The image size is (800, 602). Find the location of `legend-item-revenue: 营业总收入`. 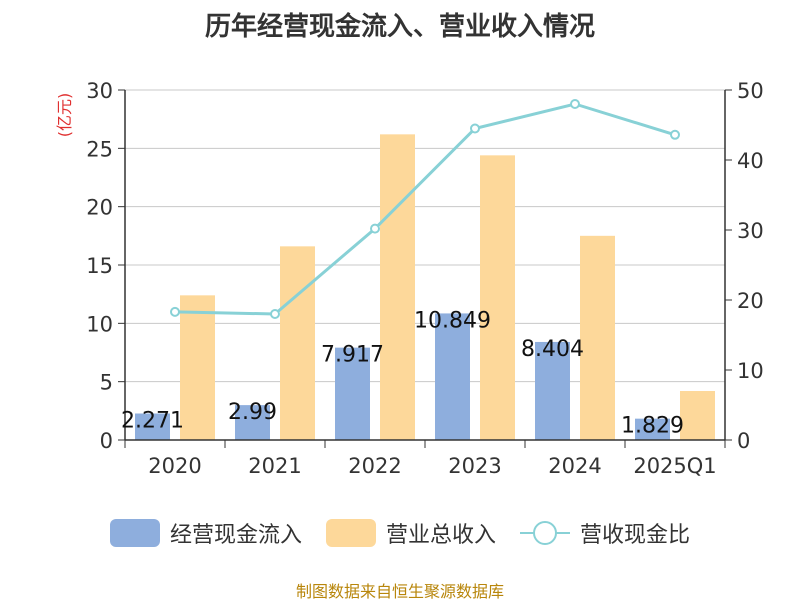

legend-item-revenue: 营业总收入 is located at coordinates (410, 533).